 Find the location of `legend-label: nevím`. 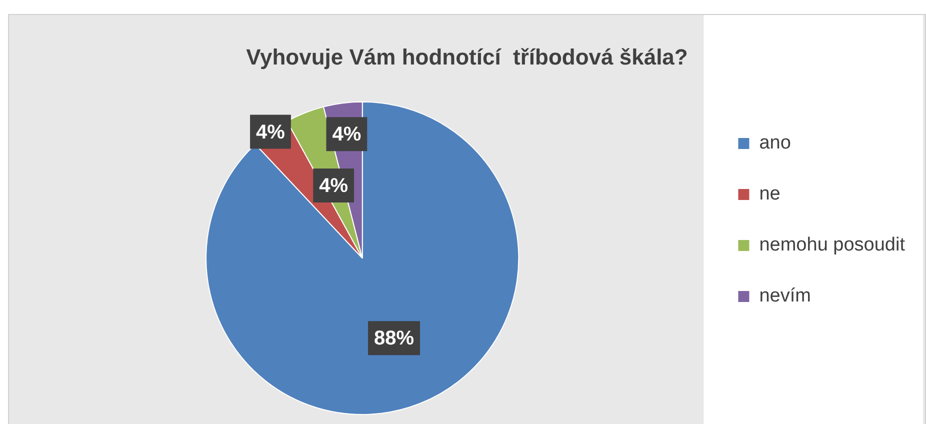

legend-label: nevím is located at coordinates (785, 296).